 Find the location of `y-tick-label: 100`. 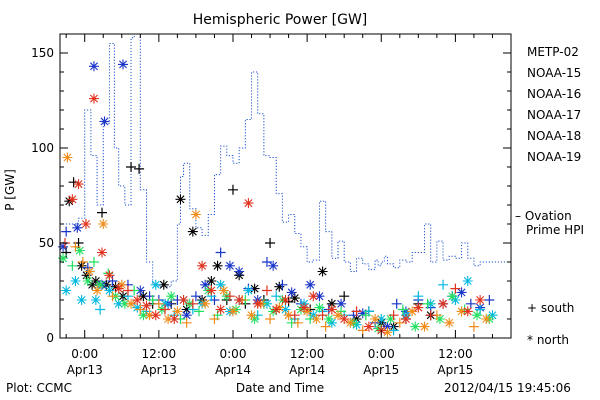

y-tick-label: 100 is located at coordinates (42, 148).